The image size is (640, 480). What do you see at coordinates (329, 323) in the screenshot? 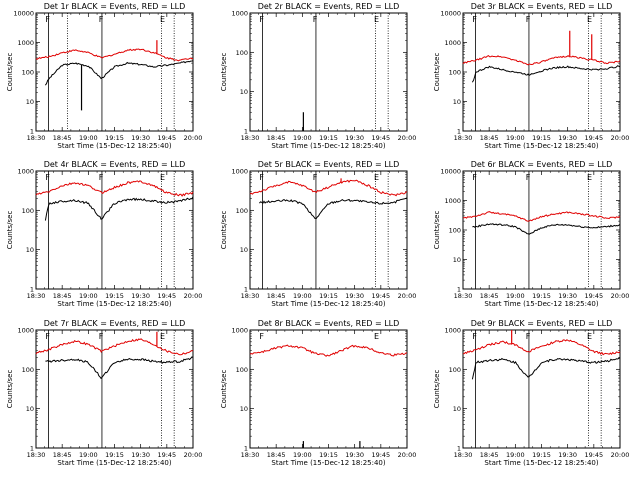
I see `panel-title: Det 8r BLACK = Events, RED = LLD` at bounding box center [329, 323].